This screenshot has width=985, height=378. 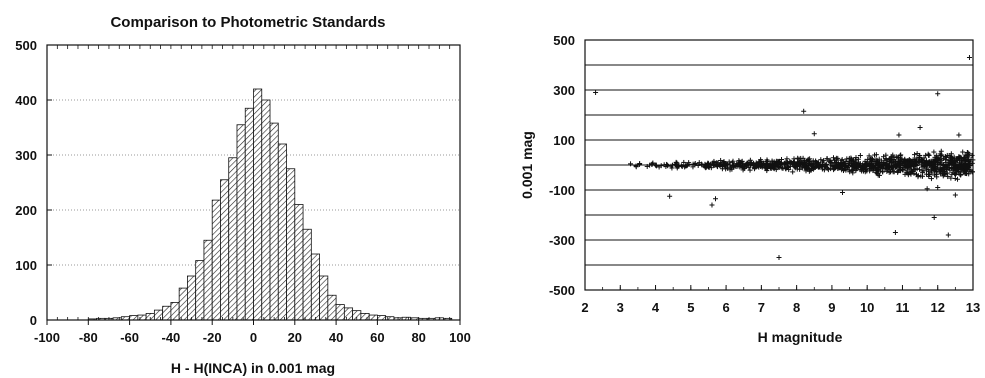 What do you see at coordinates (26, 210) in the screenshot?
I see `histogram-y-tick-label: 200` at bounding box center [26, 210].